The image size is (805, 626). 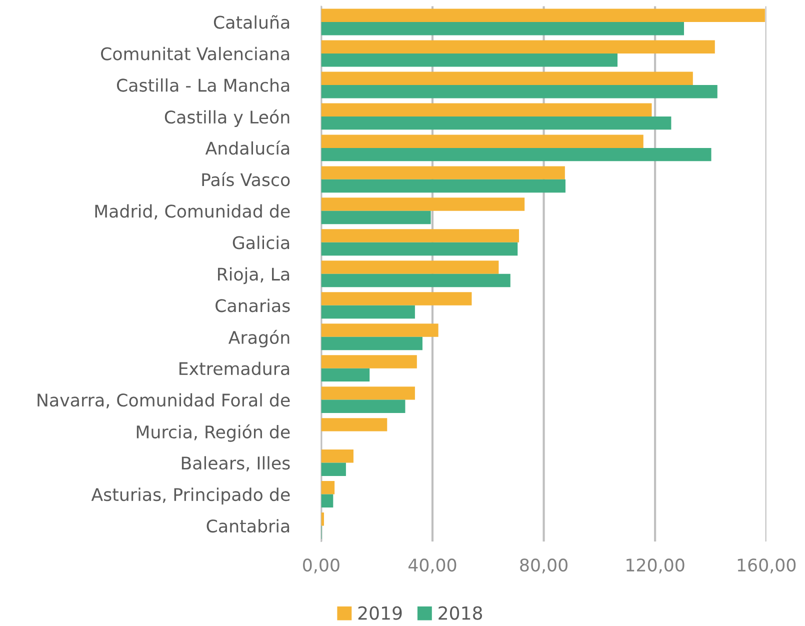 I want to click on y-tick-label: Aragón, so click(x=259, y=339).